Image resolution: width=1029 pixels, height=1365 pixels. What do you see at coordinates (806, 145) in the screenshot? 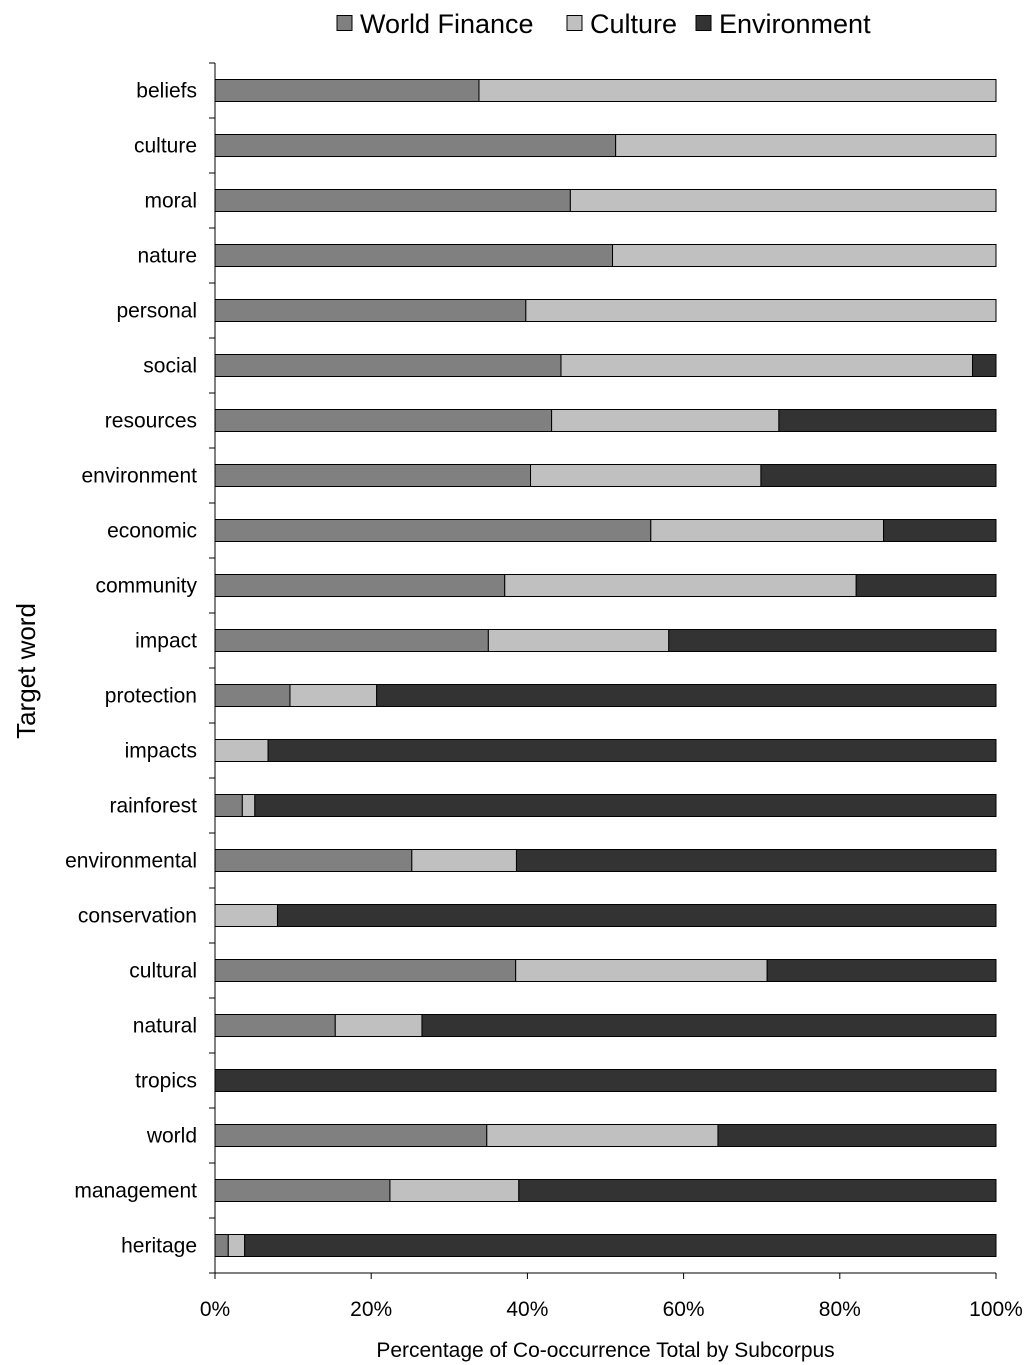
I see `bar-culture-culture` at bounding box center [806, 145].